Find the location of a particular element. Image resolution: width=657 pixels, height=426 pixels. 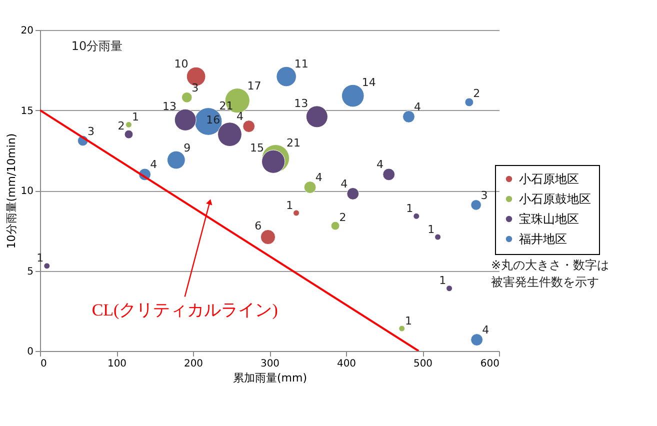

data-label: 6 is located at coordinates (258, 226).